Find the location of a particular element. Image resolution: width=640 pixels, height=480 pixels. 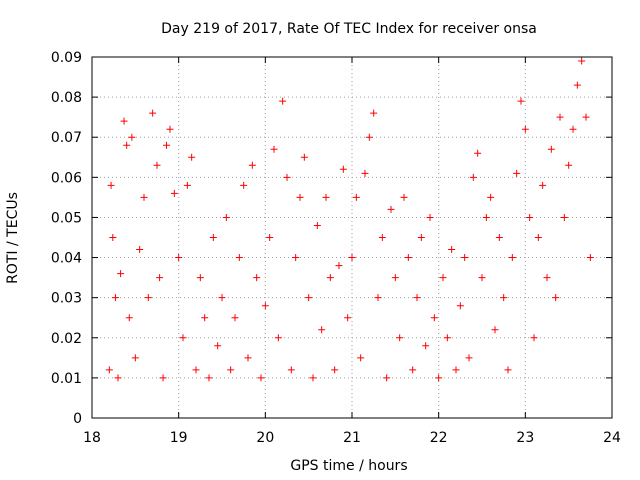

x-tick-label: 20 is located at coordinates (265, 438).